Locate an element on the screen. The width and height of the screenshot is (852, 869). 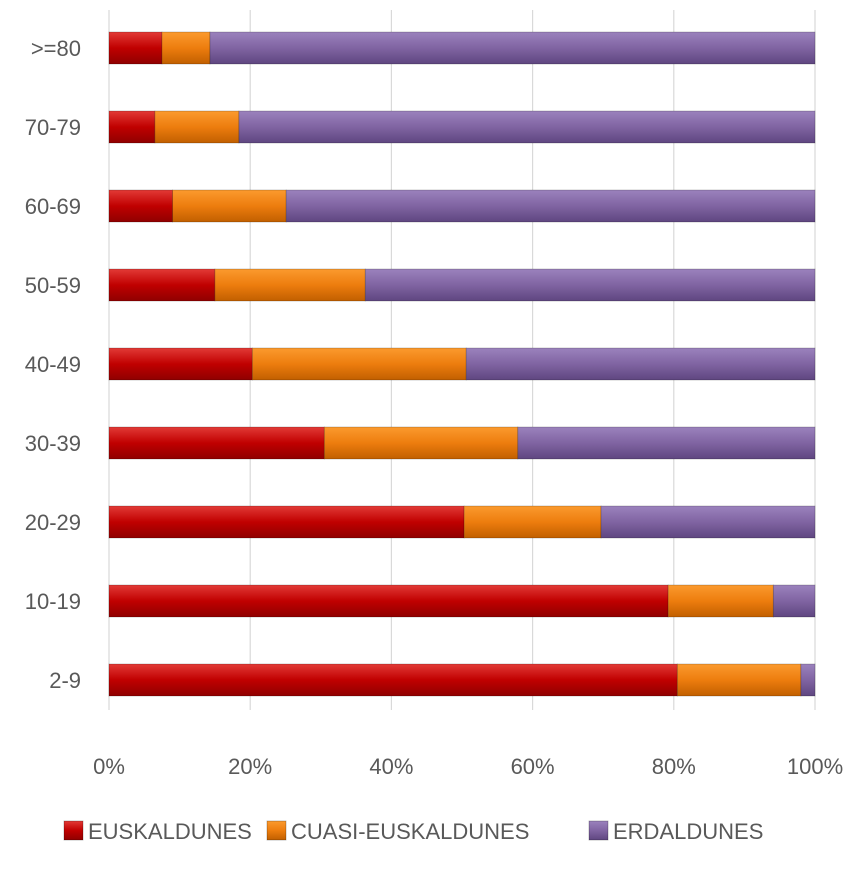
x-tick-label: 20% is located at coordinates (250, 766).